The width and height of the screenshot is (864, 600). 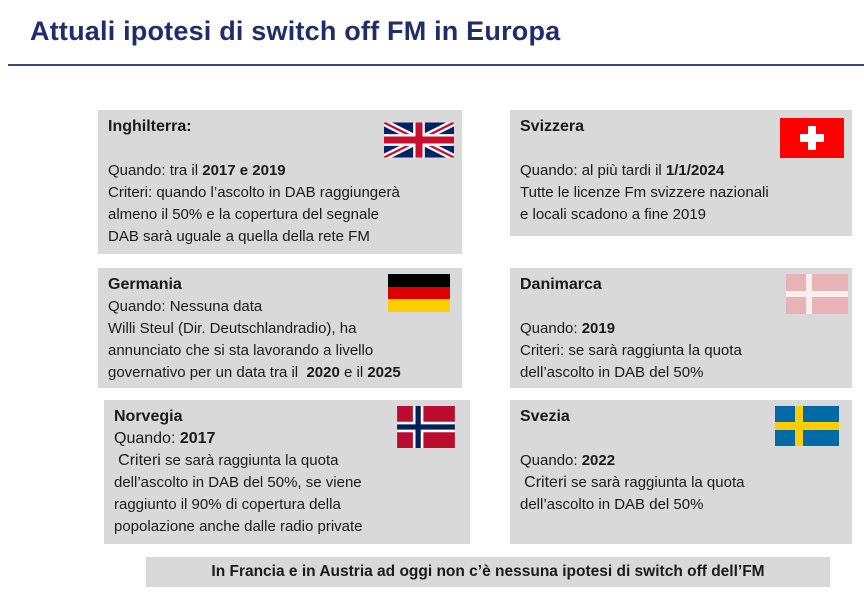 I want to click on country-name: Germania, so click(x=145, y=284).